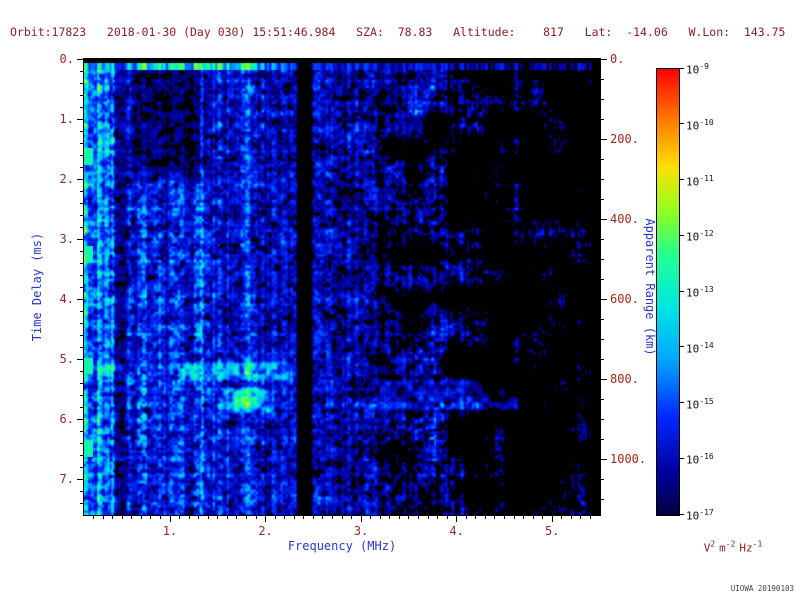 Image resolution: width=800 pixels, height=600 pixels. Describe the element at coordinates (552, 531) in the screenshot. I see `x-axis-tick-label: 5.` at that location.